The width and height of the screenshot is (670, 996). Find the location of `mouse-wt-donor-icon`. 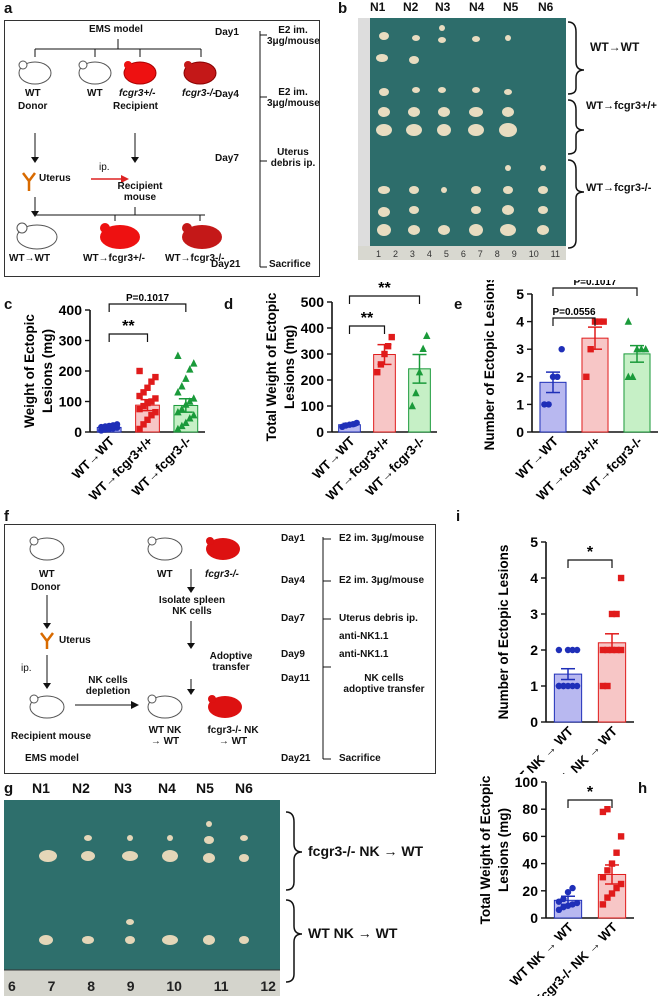

mouse-wt-donor-icon is located at coordinates (35, 72).